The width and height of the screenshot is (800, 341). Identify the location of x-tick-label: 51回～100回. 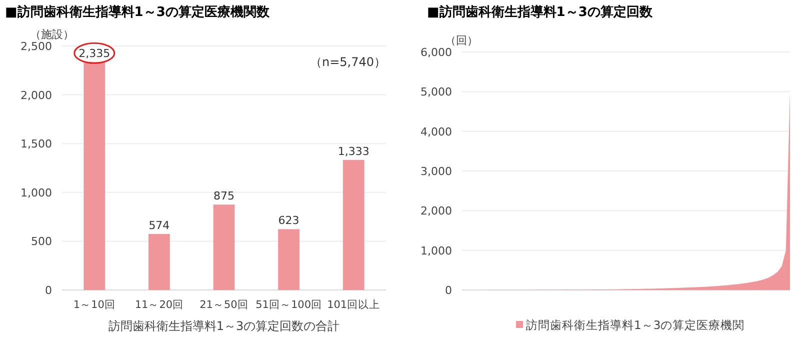
(289, 305).